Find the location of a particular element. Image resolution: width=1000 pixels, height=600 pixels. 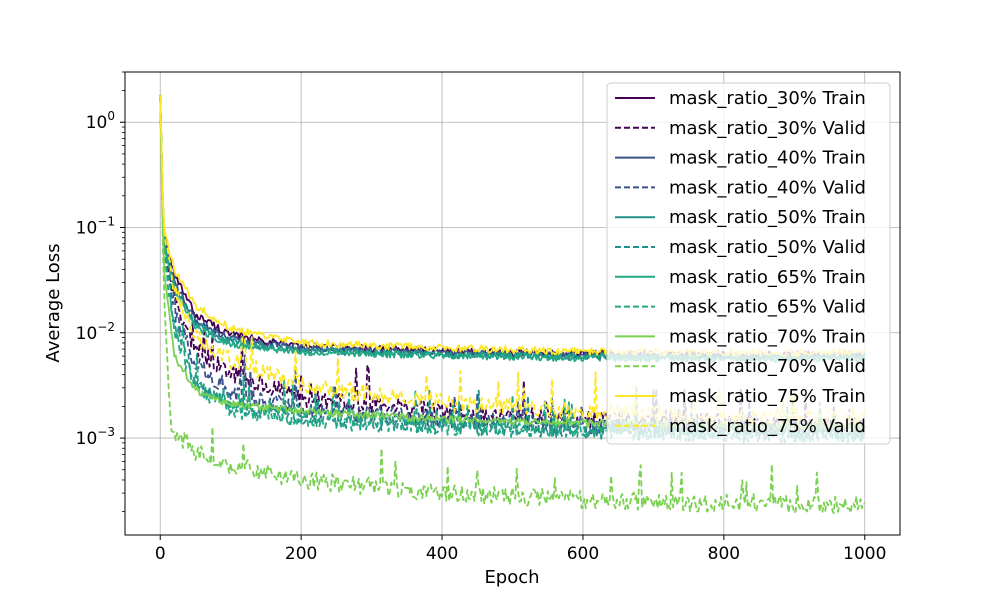

legend-label: mask_ratio_50% Valid is located at coordinates (767, 247).